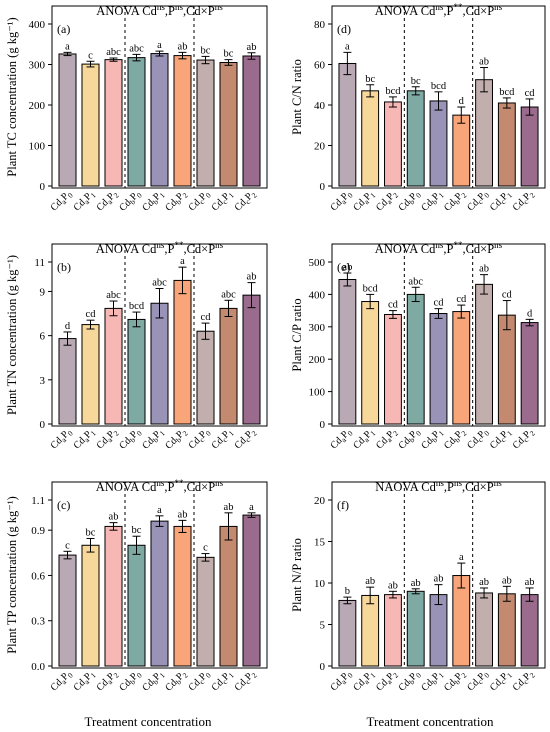 The image size is (550, 732). What do you see at coordinates (63, 29) in the screenshot?
I see `panel-label: (a)` at bounding box center [63, 29].